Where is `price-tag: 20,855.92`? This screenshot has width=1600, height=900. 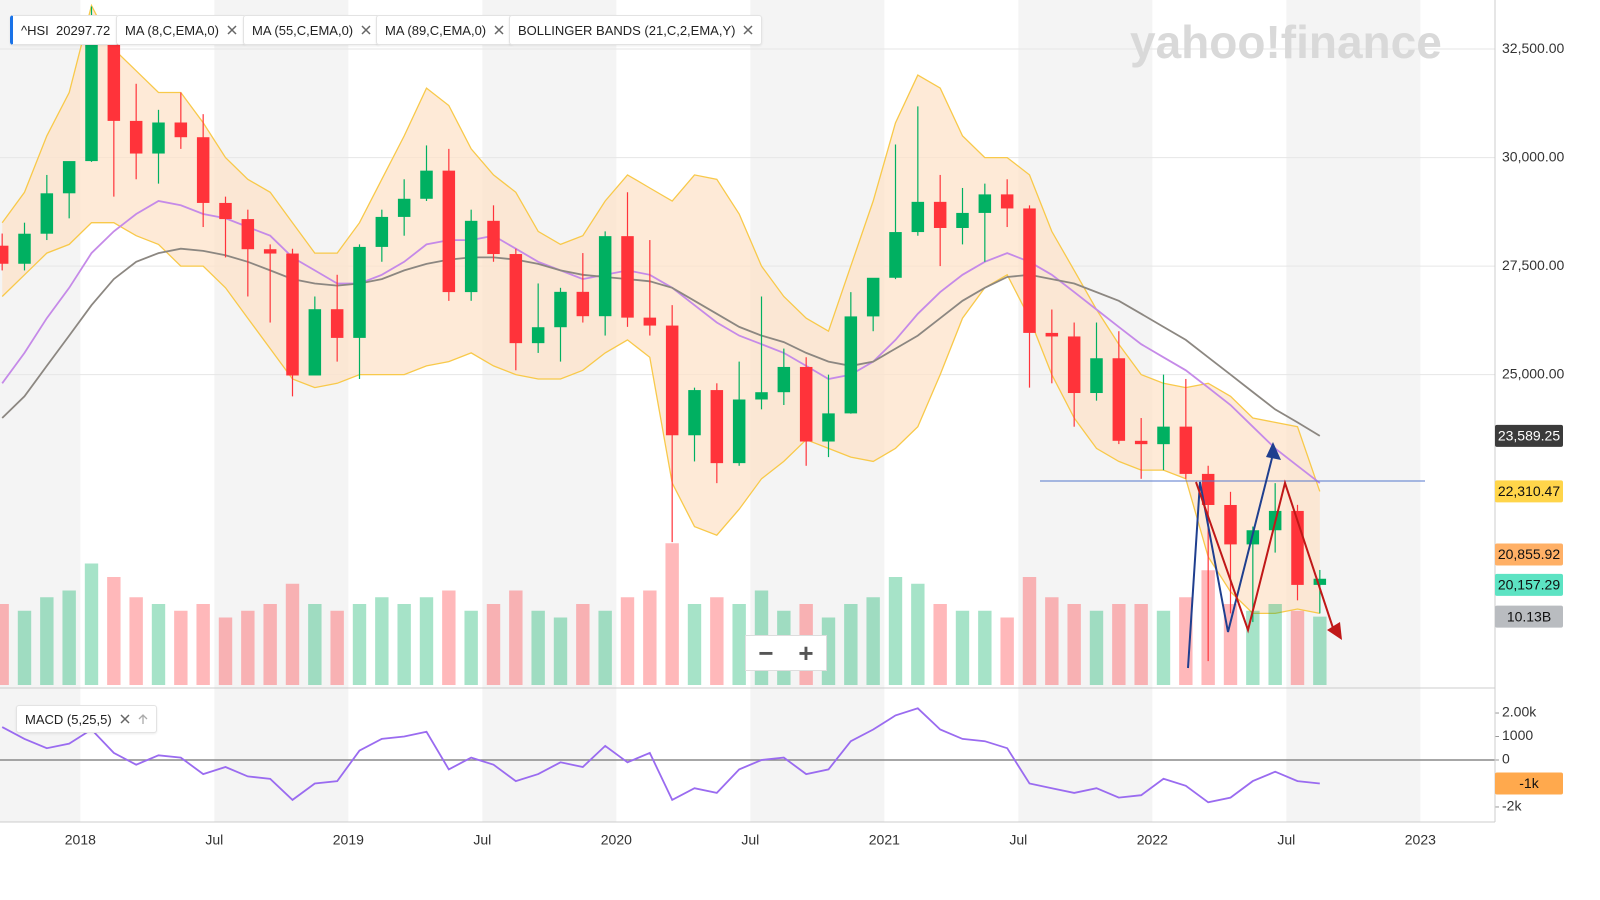
price-tag: 20,855.92 is located at coordinates (1529, 554).